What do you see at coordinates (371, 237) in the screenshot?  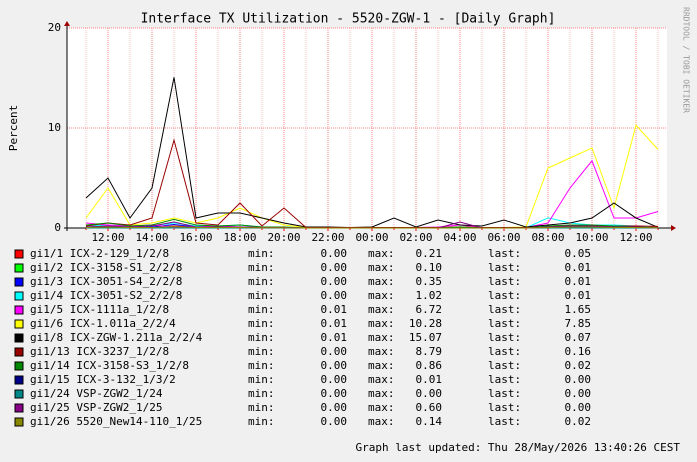 I see `x-tick-label: 00:00` at bounding box center [371, 237].